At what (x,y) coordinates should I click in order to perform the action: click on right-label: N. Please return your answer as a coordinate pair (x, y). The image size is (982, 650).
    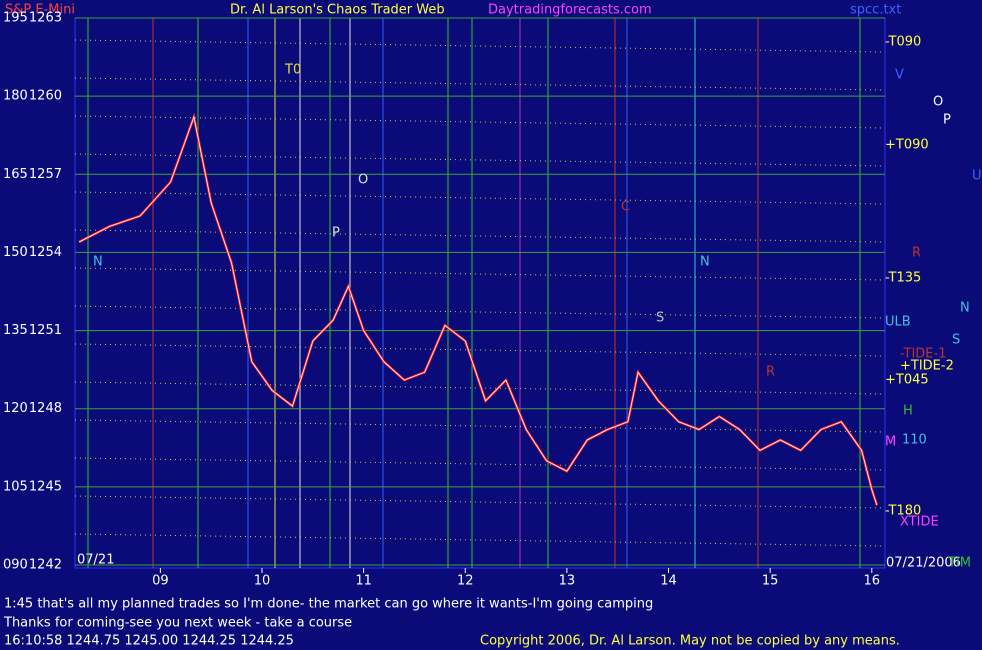
    Looking at the image, I should click on (965, 308).